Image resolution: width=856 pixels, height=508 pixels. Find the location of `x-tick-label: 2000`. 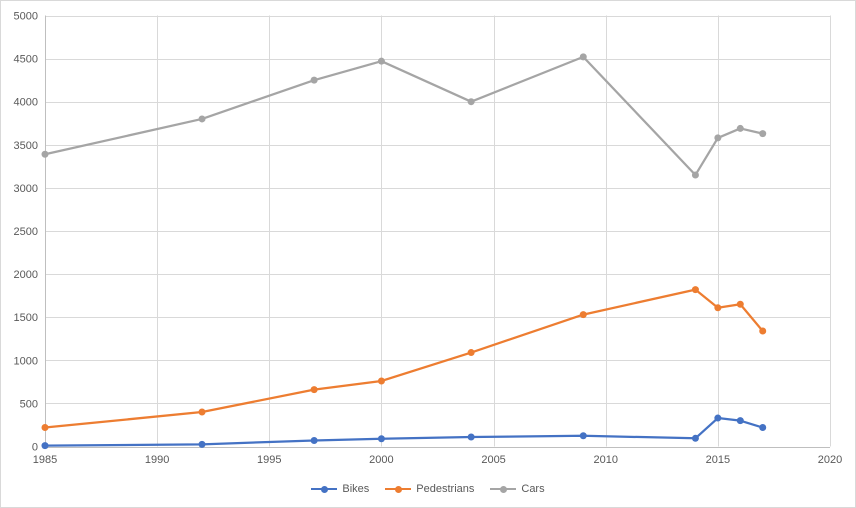

x-tick-label: 2000 is located at coordinates (381, 460).